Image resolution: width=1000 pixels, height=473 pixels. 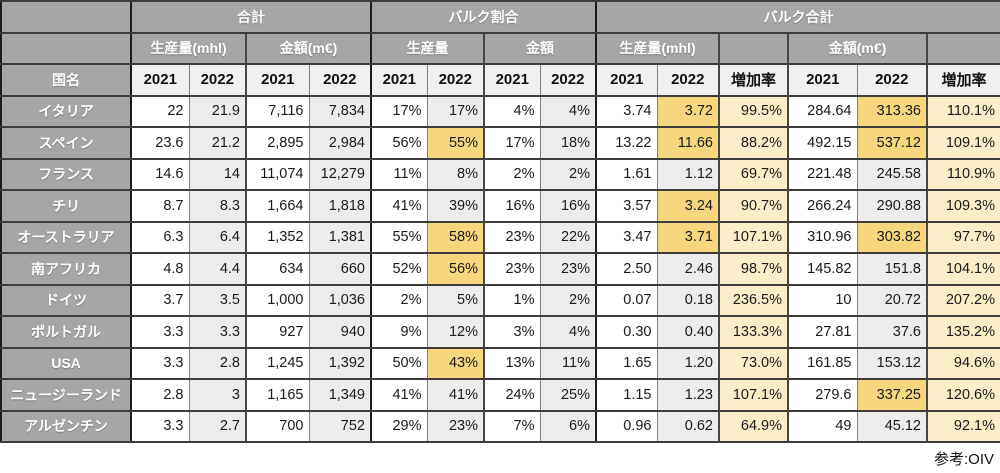 I want to click on country-cell: ポルトガル, so click(x=66, y=332).